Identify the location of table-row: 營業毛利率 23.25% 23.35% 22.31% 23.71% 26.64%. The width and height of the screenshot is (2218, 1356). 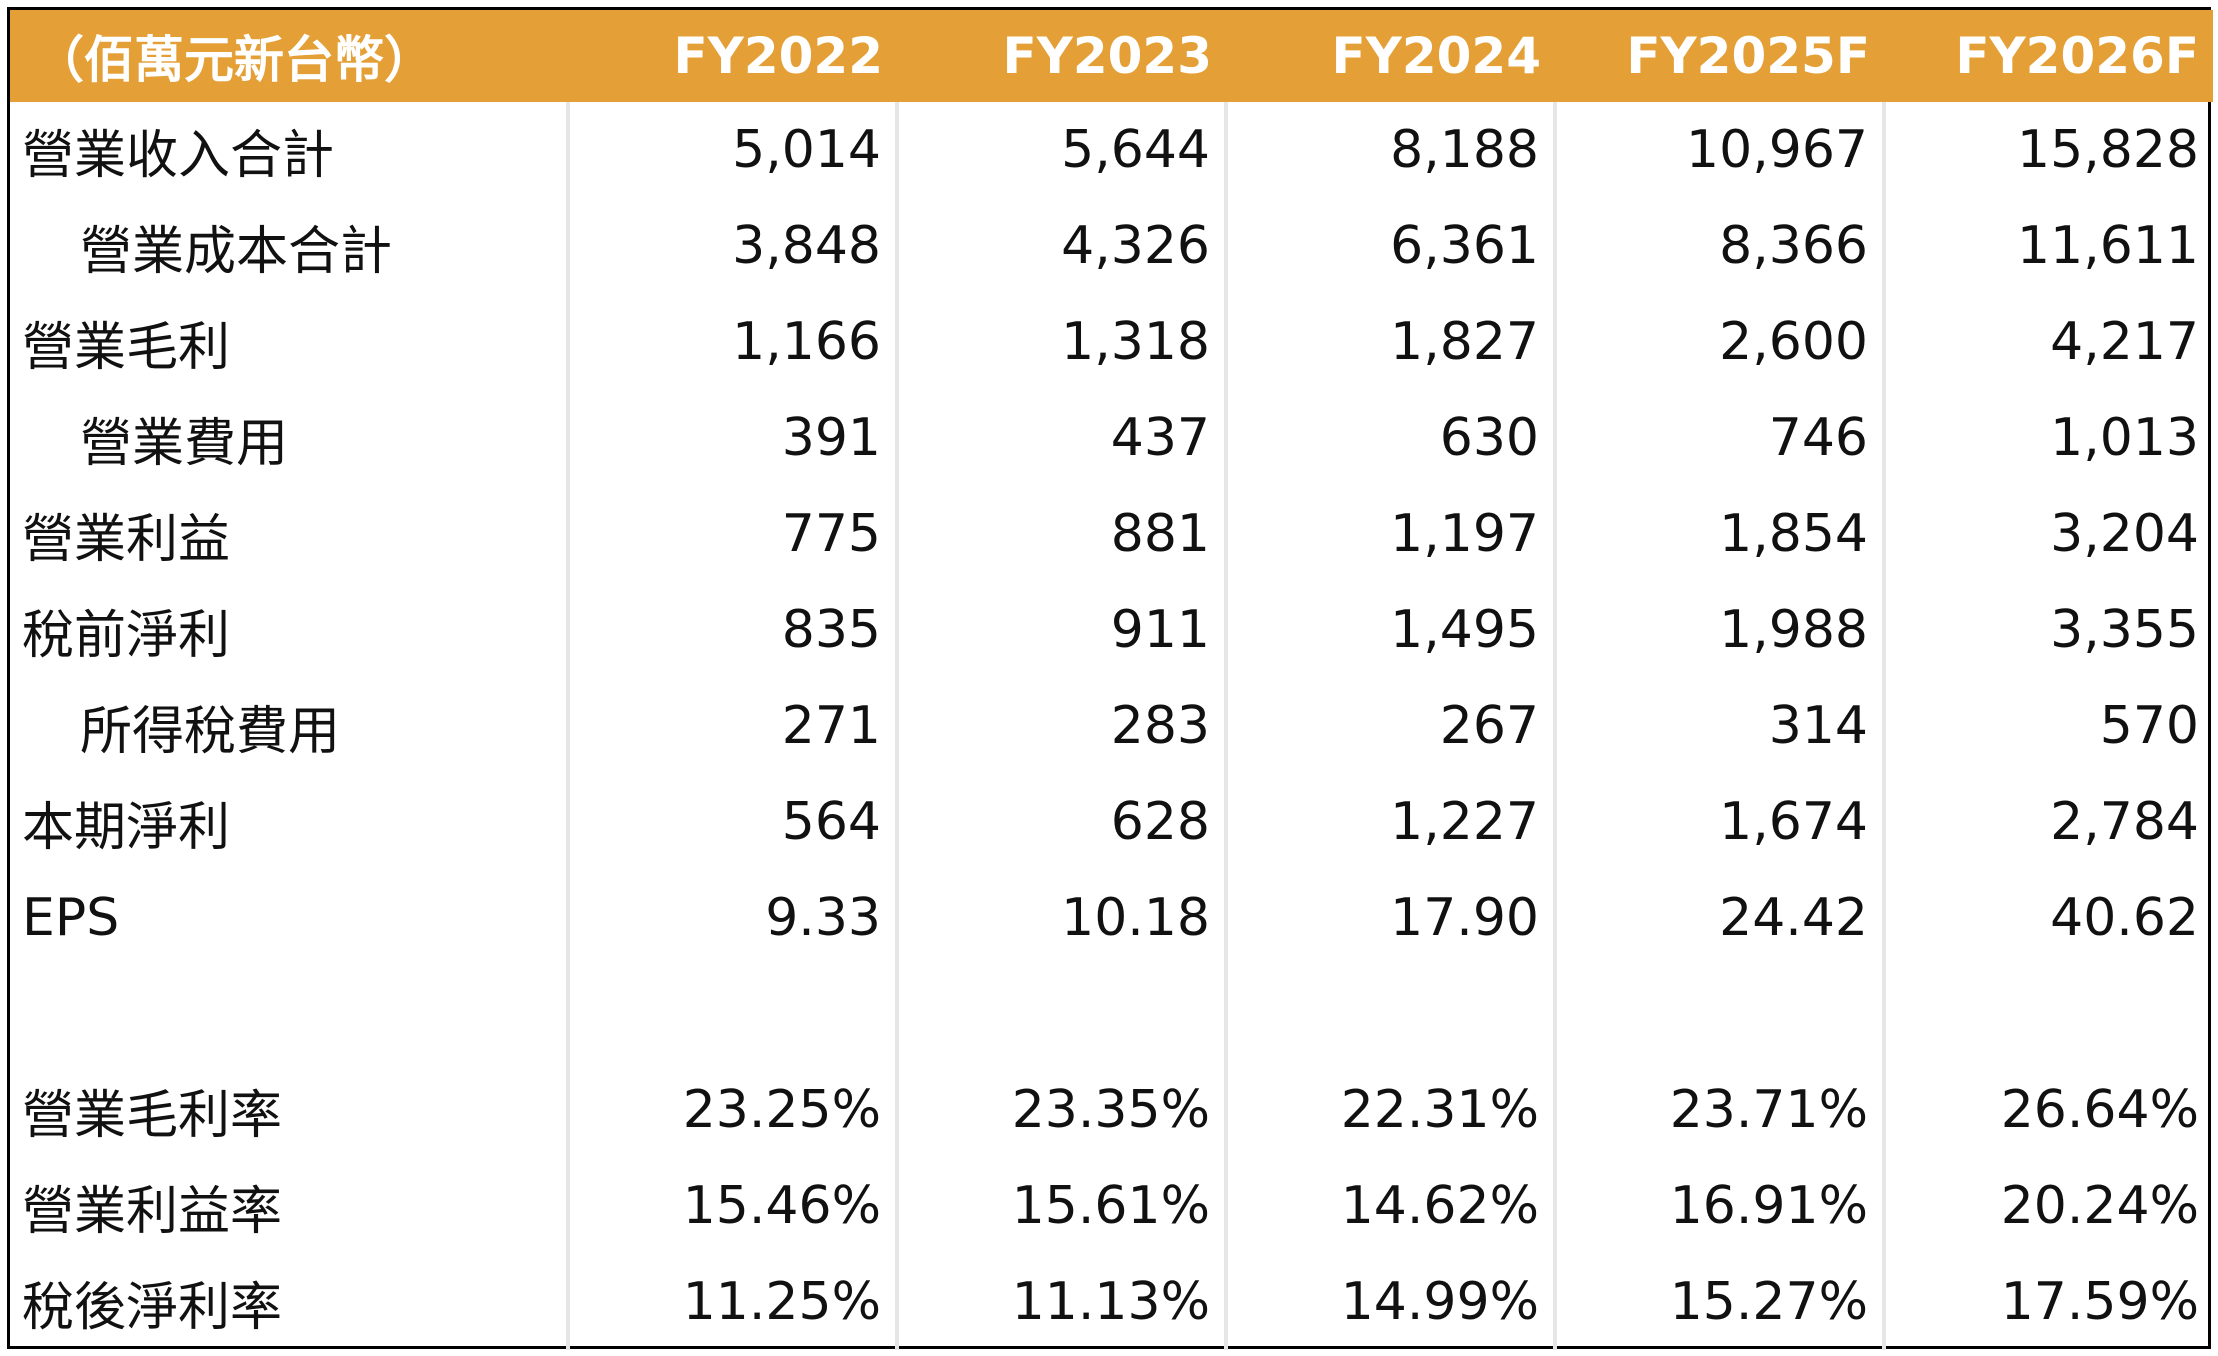
(1111, 1110).